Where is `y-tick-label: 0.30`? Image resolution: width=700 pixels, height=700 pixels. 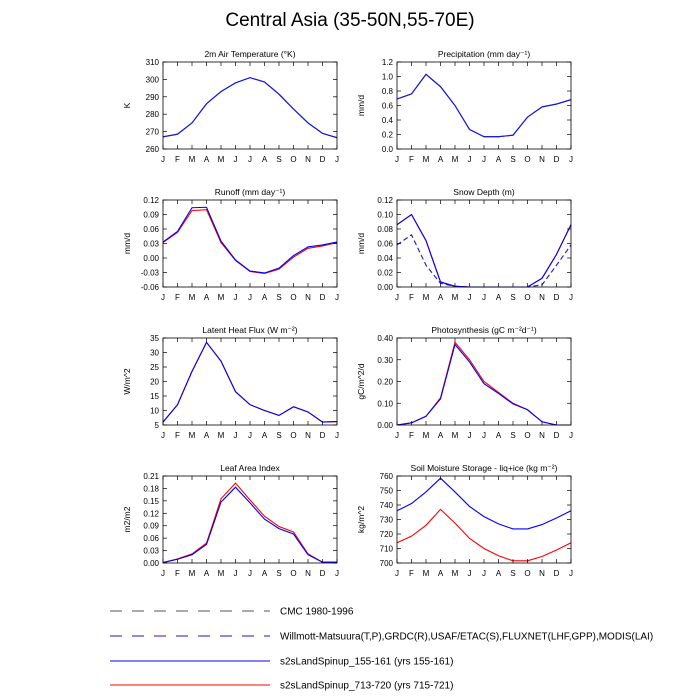 y-tick-label: 0.30 is located at coordinates (385, 360).